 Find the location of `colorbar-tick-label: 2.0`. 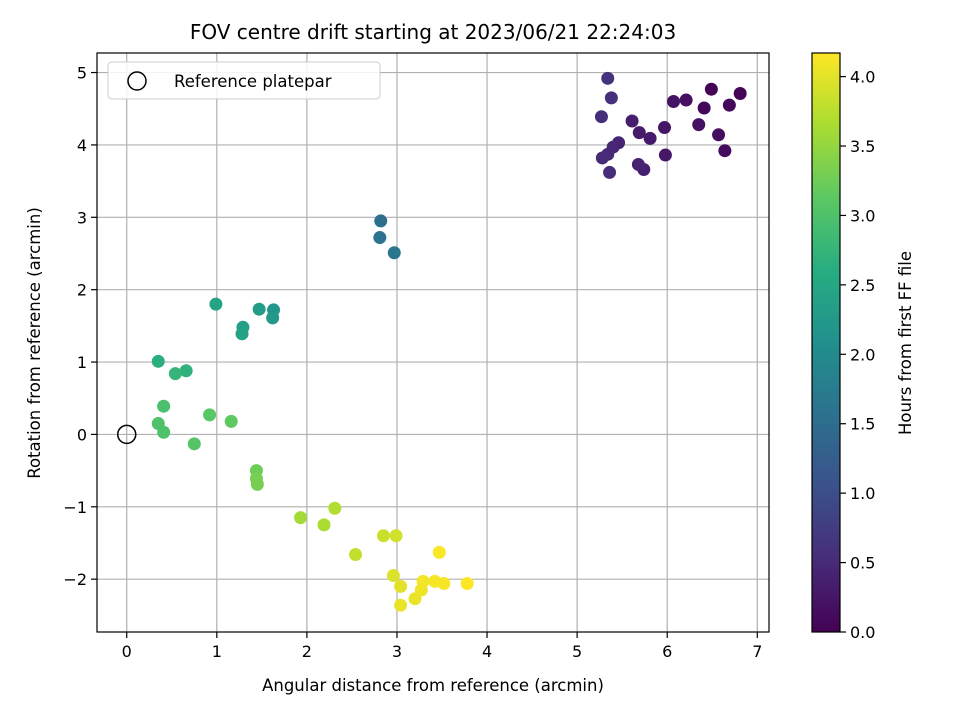

colorbar-tick-label: 2.0 is located at coordinates (862, 354).